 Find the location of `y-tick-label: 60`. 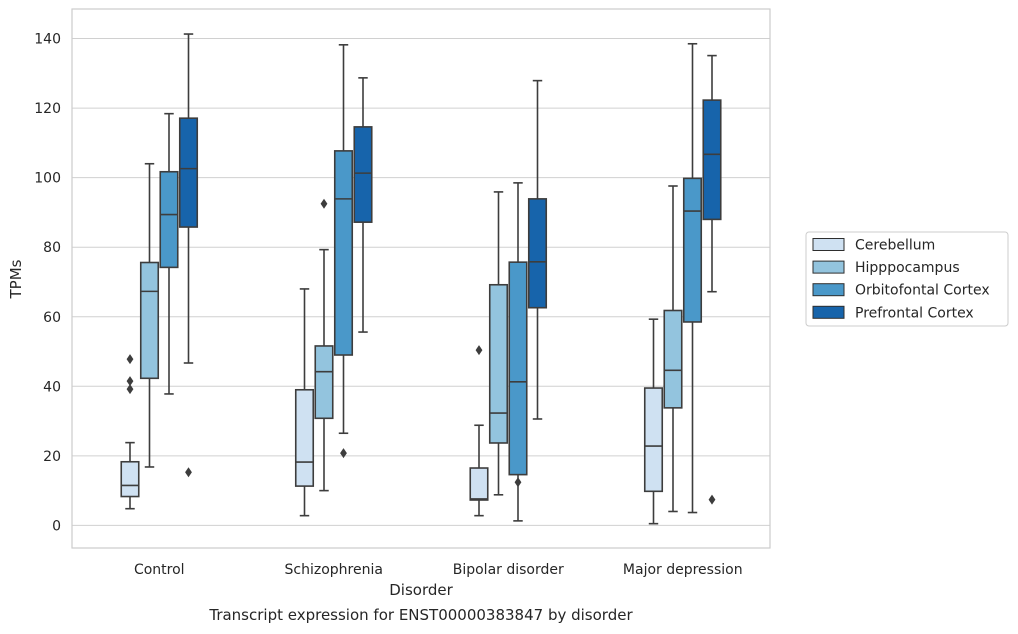

y-tick-label: 60 is located at coordinates (52, 318).